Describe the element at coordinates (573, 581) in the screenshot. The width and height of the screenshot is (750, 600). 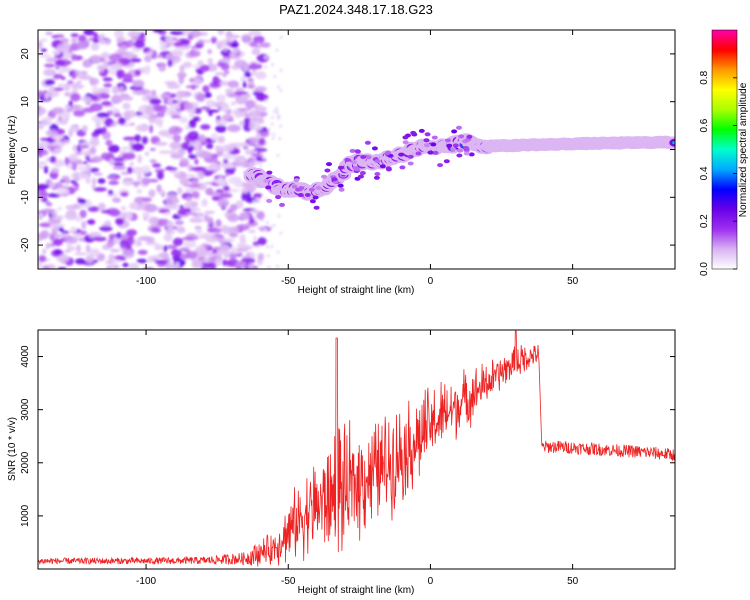
I see `x-tick-label: 50` at that location.